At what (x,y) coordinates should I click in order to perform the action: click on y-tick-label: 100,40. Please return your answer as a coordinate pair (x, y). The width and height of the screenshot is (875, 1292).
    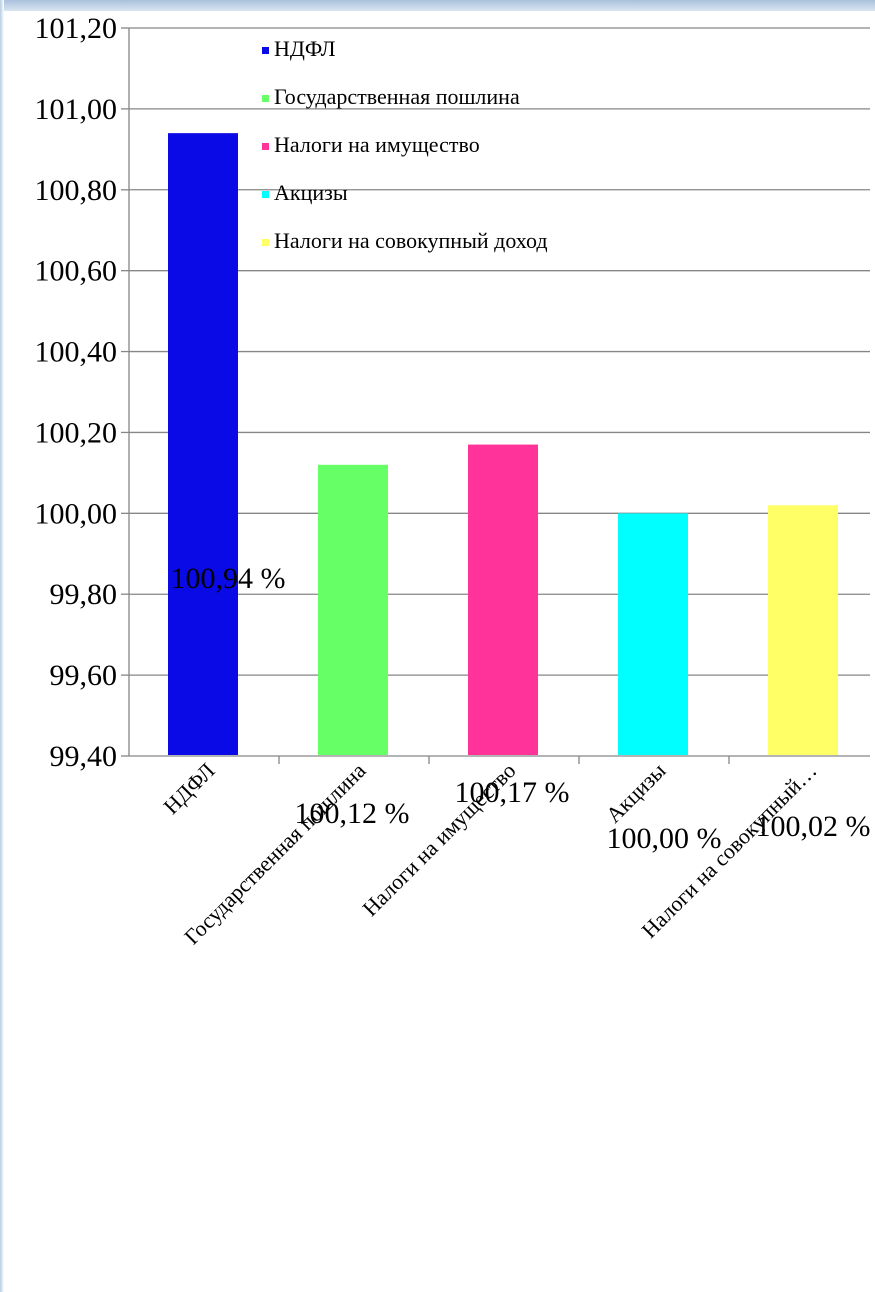
    Looking at the image, I should click on (76, 352).